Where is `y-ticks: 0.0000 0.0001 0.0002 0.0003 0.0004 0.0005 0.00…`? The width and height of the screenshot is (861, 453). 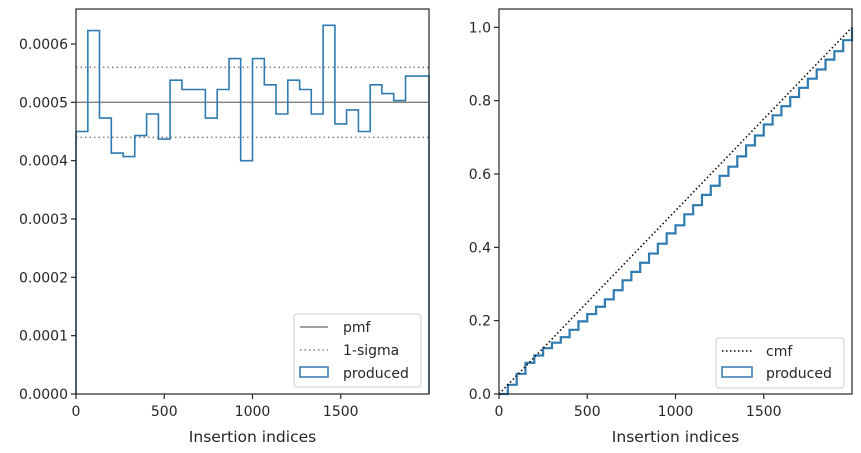
y-ticks: 0.0000 0.0001 0.0002 0.0003 0.0004 0.0005 0.00… is located at coordinates (47, 220).